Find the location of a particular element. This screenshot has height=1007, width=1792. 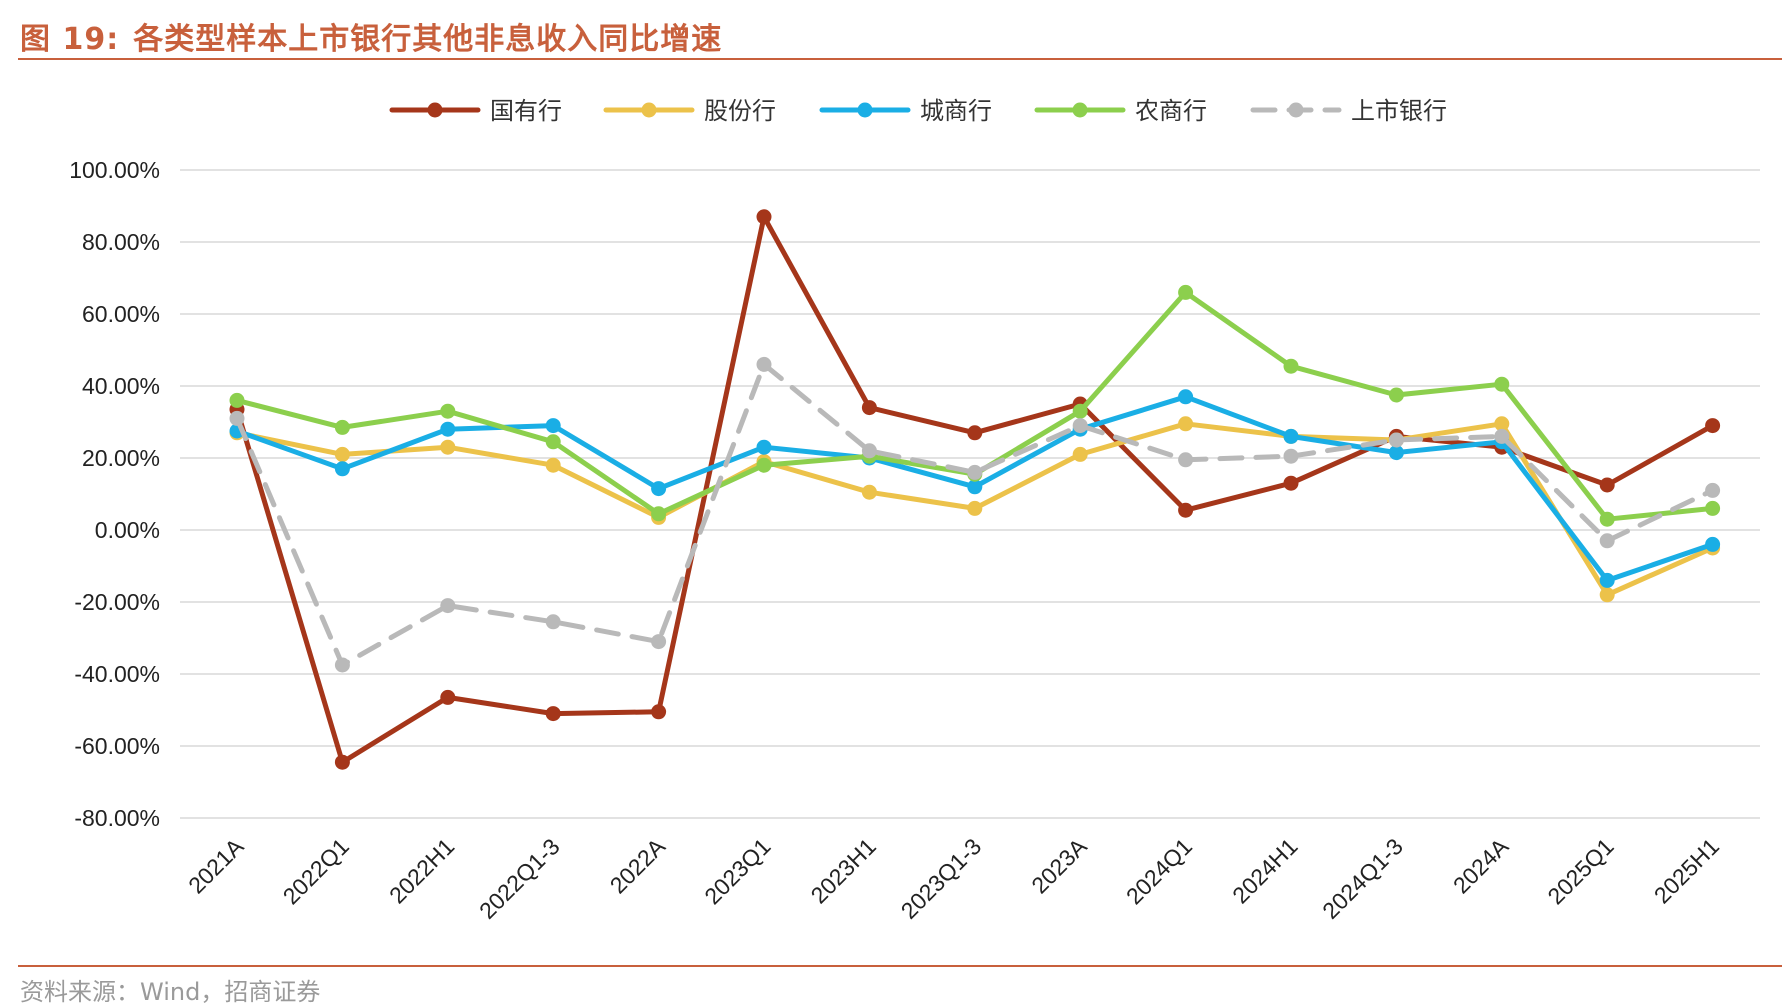

x-tick-label: 2023A is located at coordinates (1059, 866).